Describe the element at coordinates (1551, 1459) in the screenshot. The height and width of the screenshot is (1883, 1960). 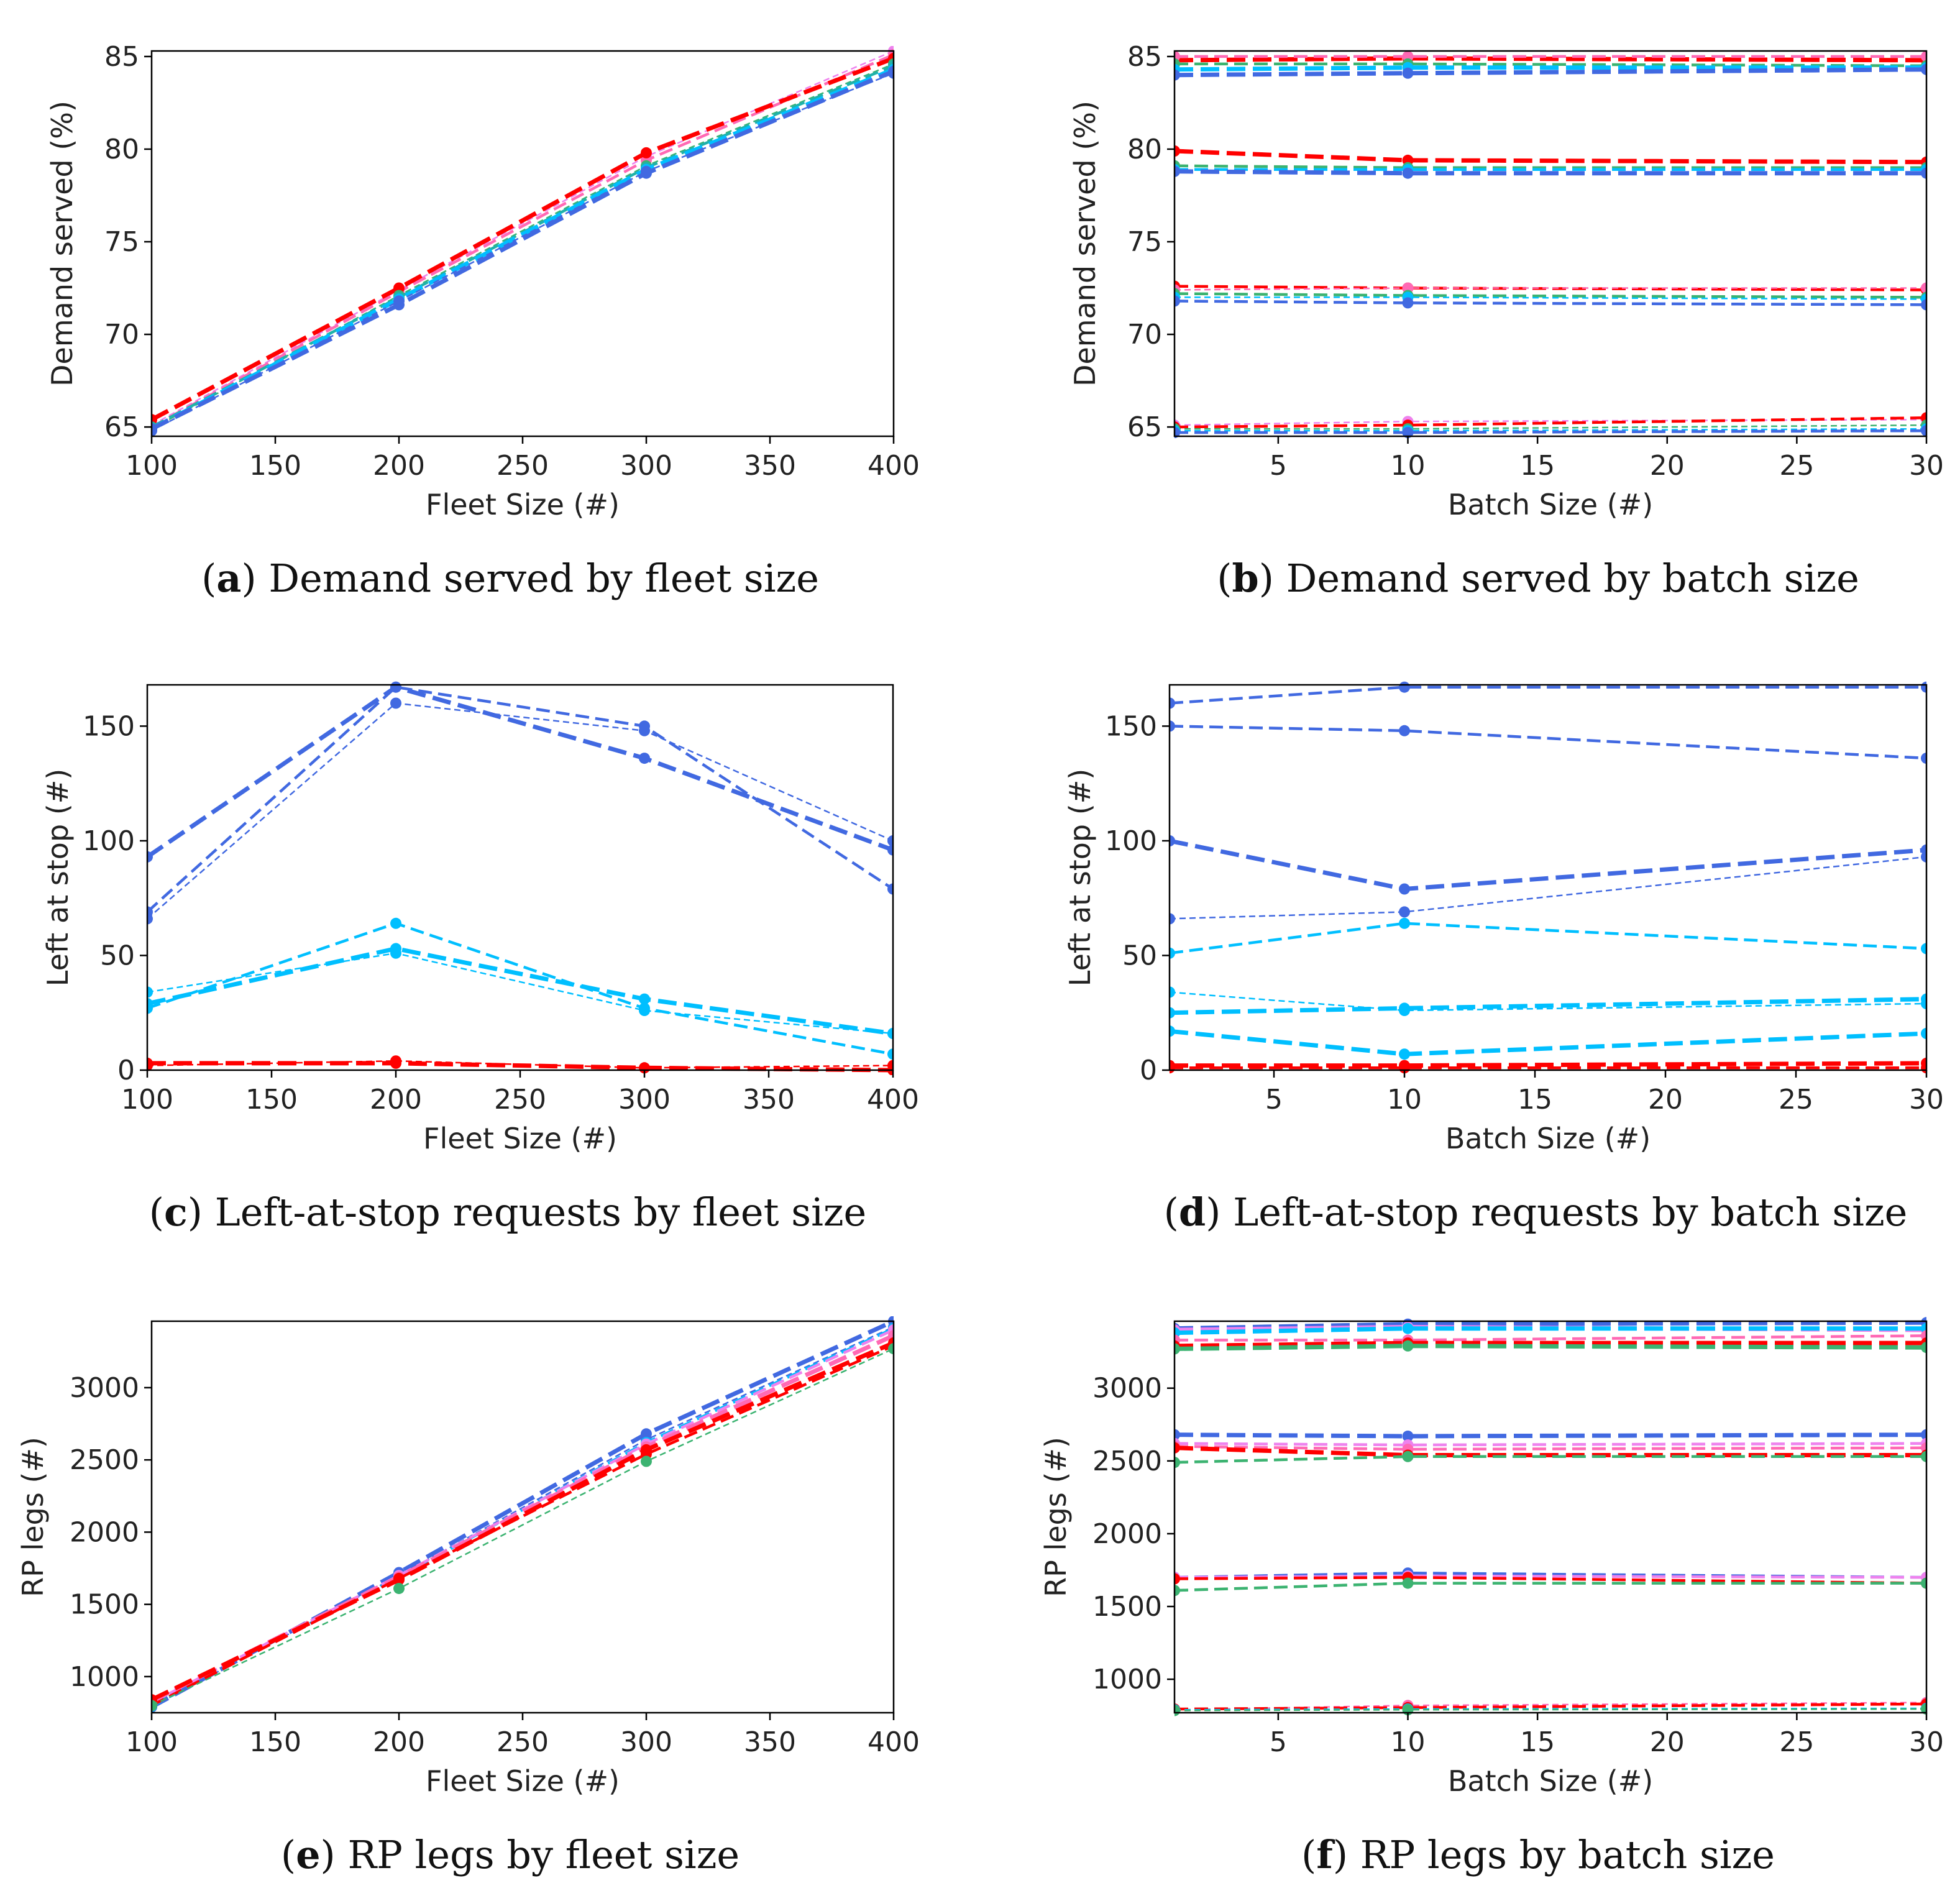
I see `series-line-f300-green` at that location.